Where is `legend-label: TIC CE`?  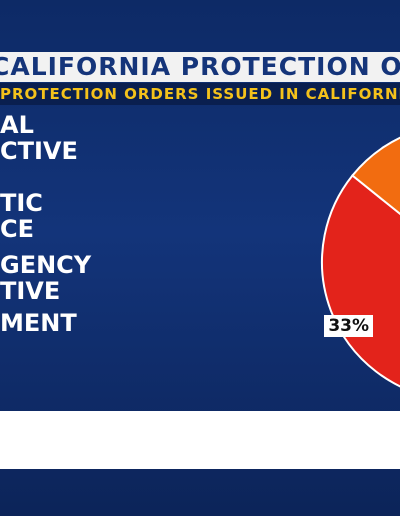 legend-label: TIC CE is located at coordinates (21, 216).